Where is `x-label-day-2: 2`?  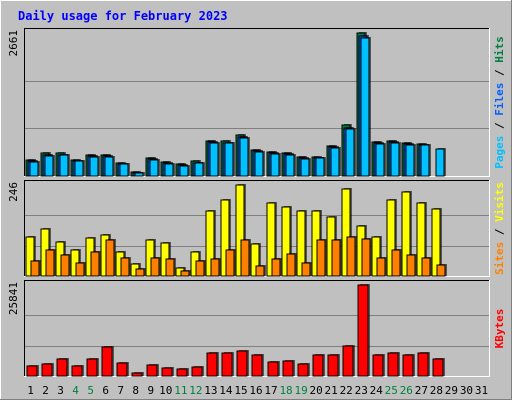 x-label-day-2: 2 is located at coordinates (45, 390).